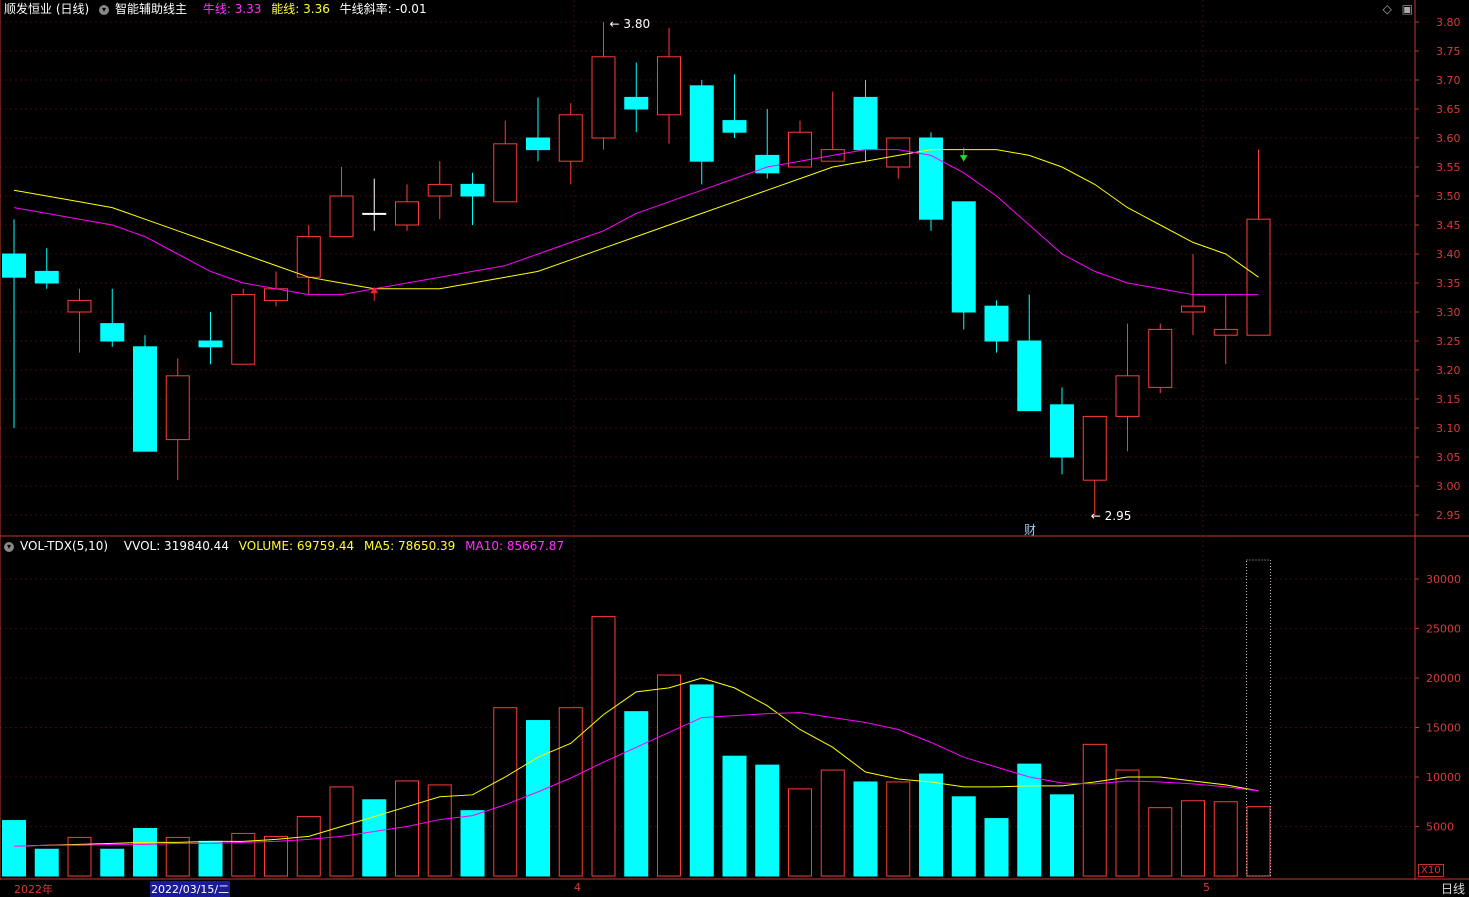  What do you see at coordinates (1448, 370) in the screenshot?
I see `price-tick-label: 3.20` at bounding box center [1448, 370].